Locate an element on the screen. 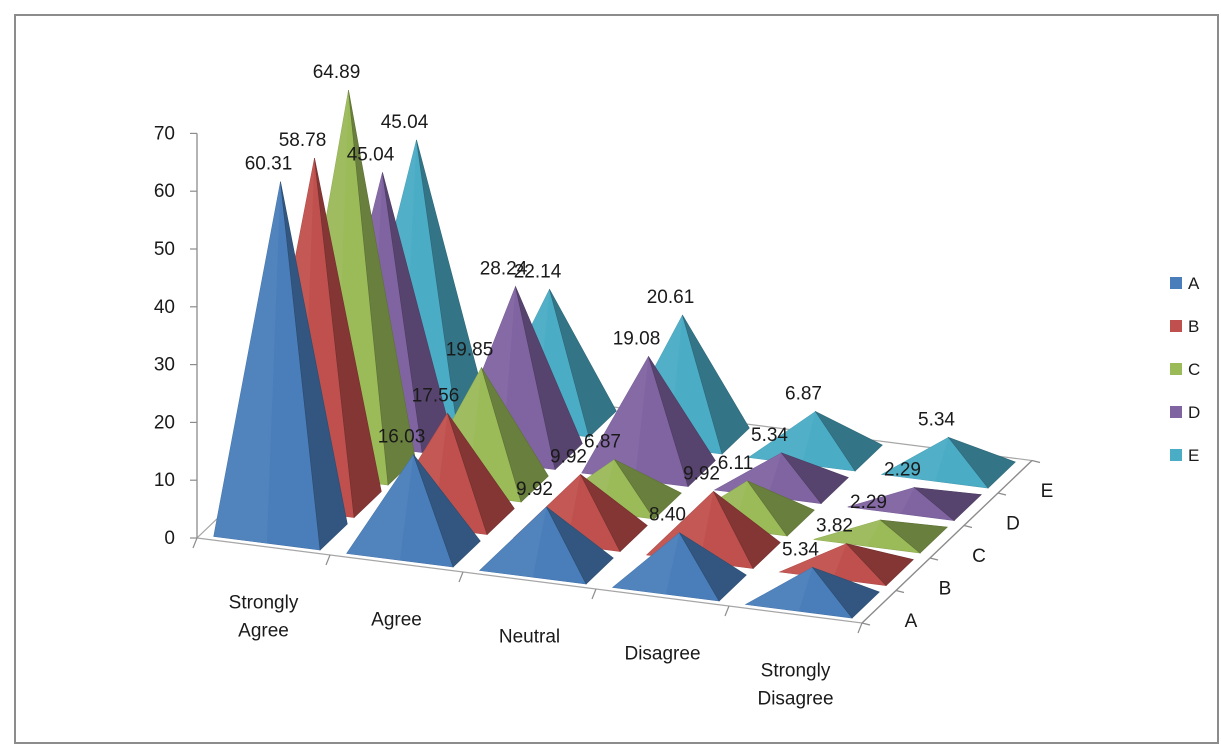 This screenshot has width=1221, height=746. data-label-c-neutral: 6.87 is located at coordinates (602, 442).